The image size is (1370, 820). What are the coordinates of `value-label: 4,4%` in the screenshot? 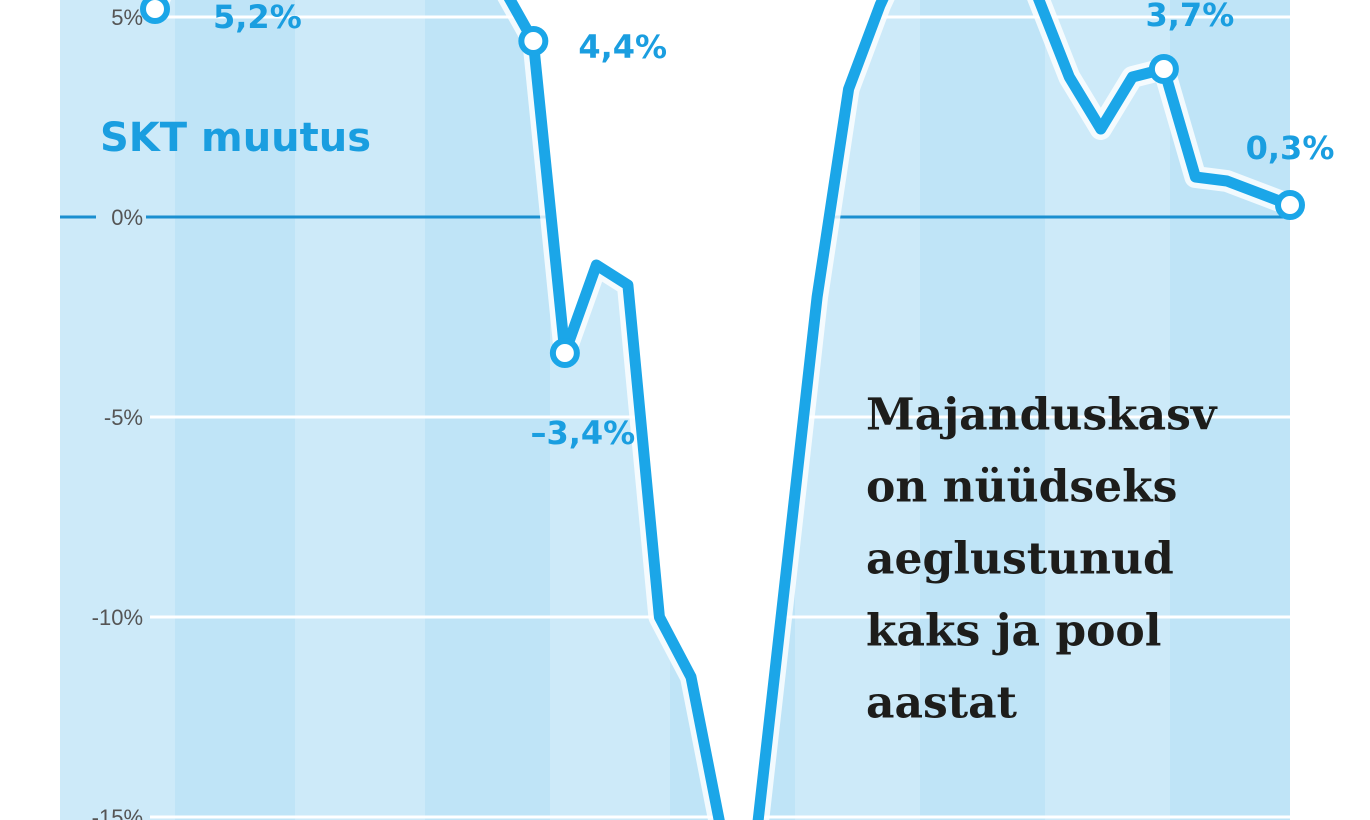 It's located at (622, 47).